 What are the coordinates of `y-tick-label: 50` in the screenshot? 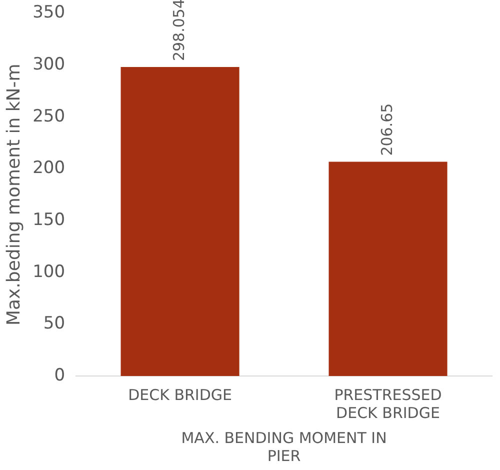 It's located at (54, 324).